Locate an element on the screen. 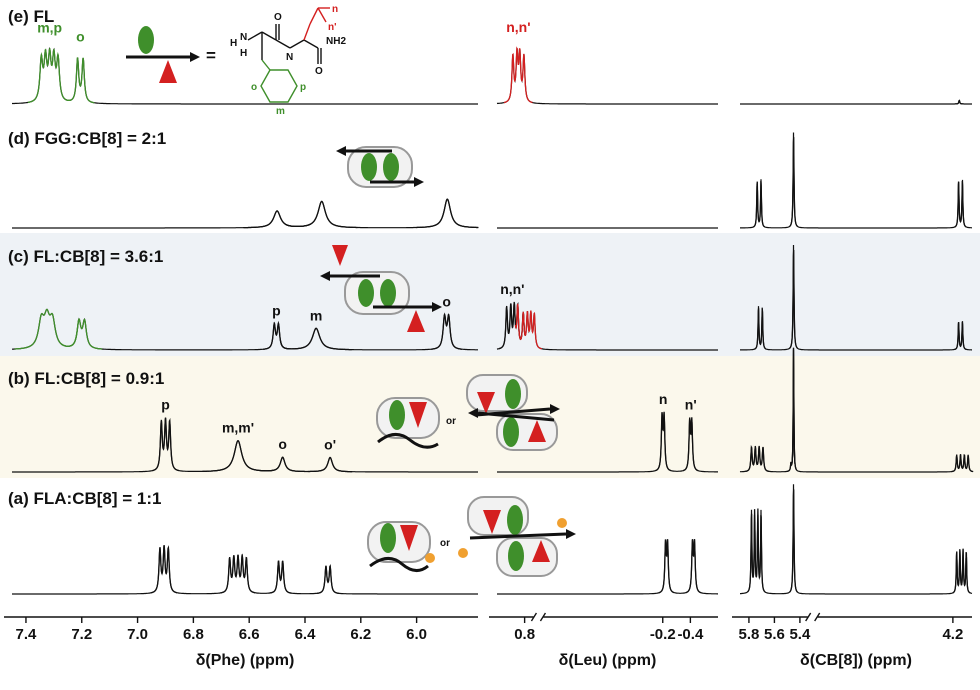 This screenshot has width=980, height=690. baseline-b-CB8 is located at coordinates (856, 410).